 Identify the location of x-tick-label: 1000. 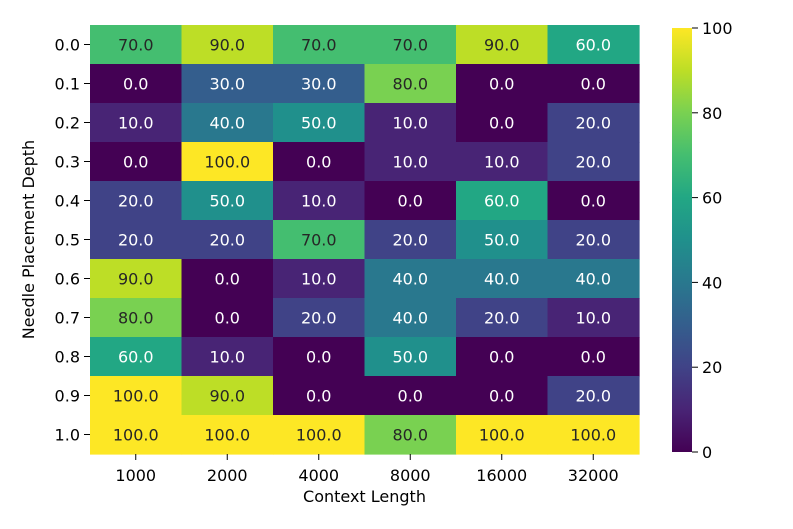
(135, 475).